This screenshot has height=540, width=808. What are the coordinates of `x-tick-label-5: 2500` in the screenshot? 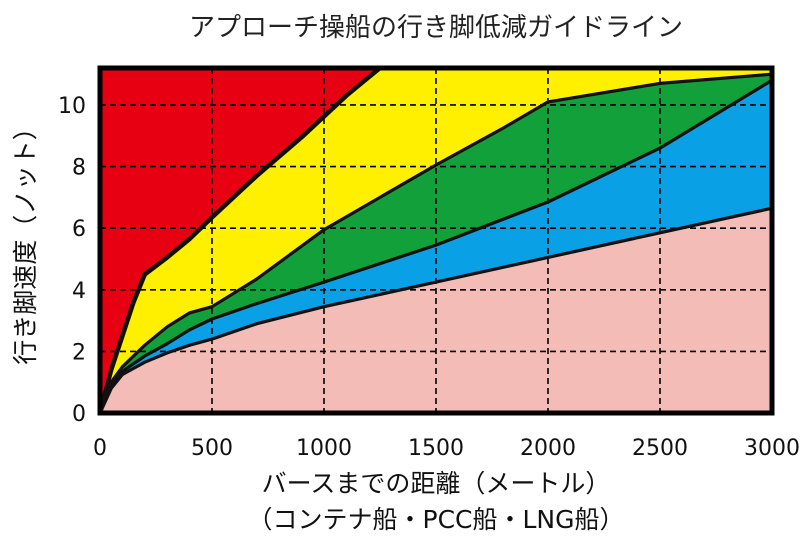 It's located at (660, 448).